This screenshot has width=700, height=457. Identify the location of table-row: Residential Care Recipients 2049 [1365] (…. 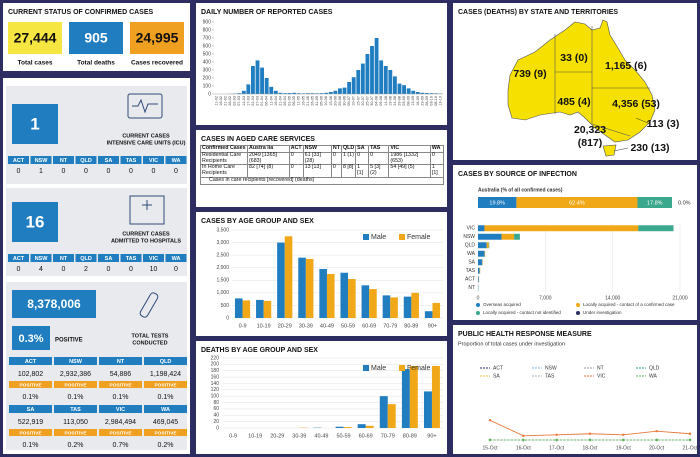
(322, 158).